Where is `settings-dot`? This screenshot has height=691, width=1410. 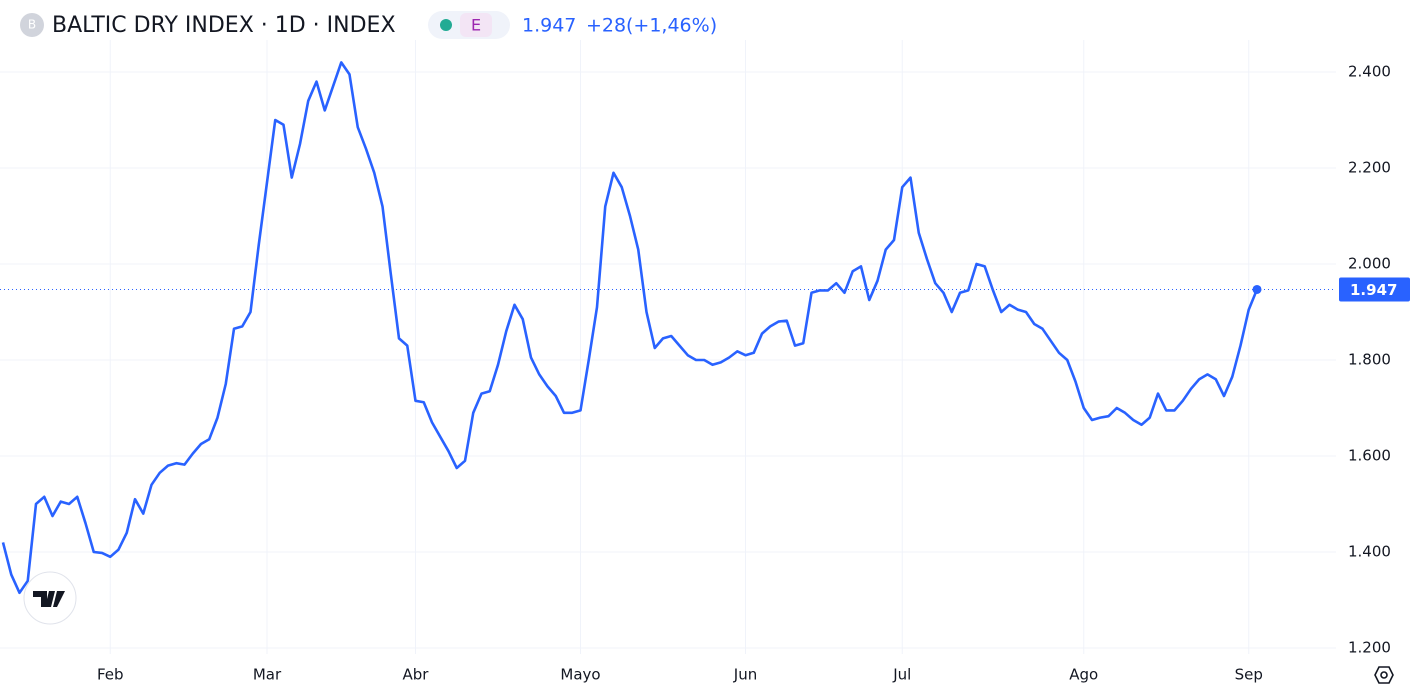 settings-dot is located at coordinates (1384, 675).